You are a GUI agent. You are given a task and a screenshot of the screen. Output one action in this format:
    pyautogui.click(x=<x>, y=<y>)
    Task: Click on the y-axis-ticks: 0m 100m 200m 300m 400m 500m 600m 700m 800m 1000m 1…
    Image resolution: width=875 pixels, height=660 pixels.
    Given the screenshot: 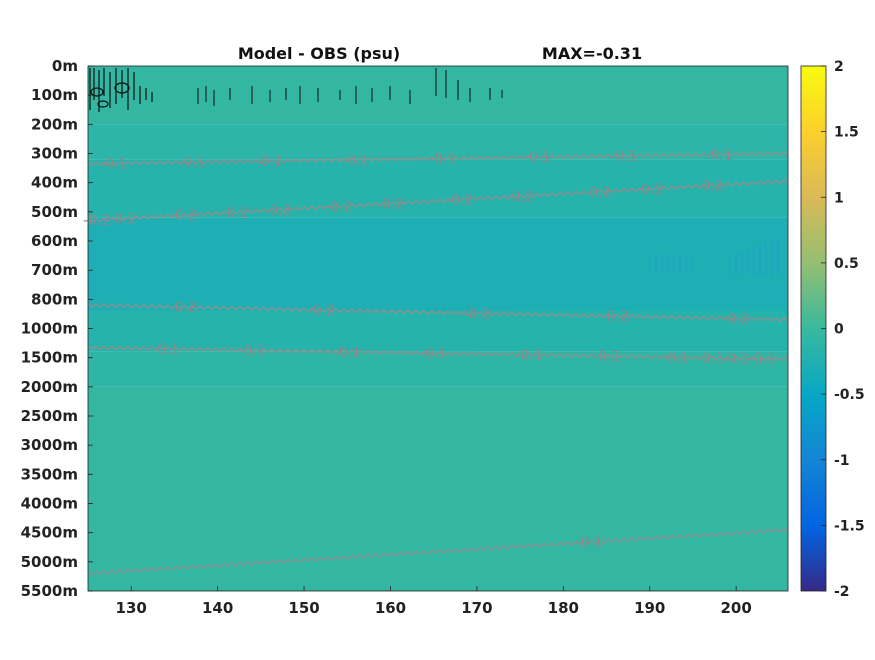 What is the action you would take?
    pyautogui.click(x=57, y=328)
    